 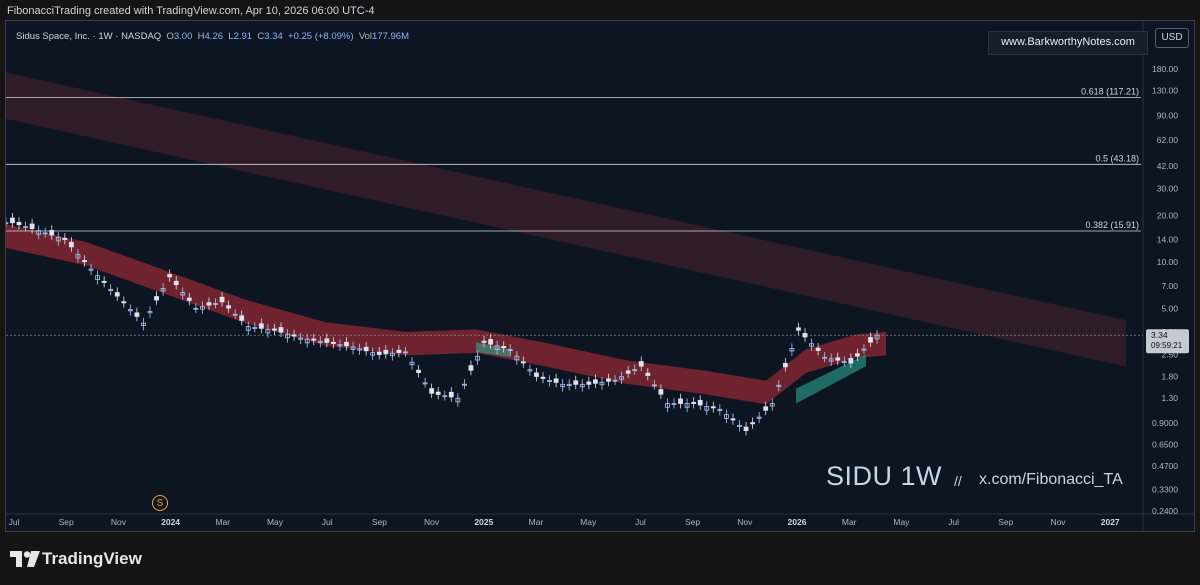 What do you see at coordinates (1168, 262) in the screenshot?
I see `price-tick-label: 10.00` at bounding box center [1168, 262].